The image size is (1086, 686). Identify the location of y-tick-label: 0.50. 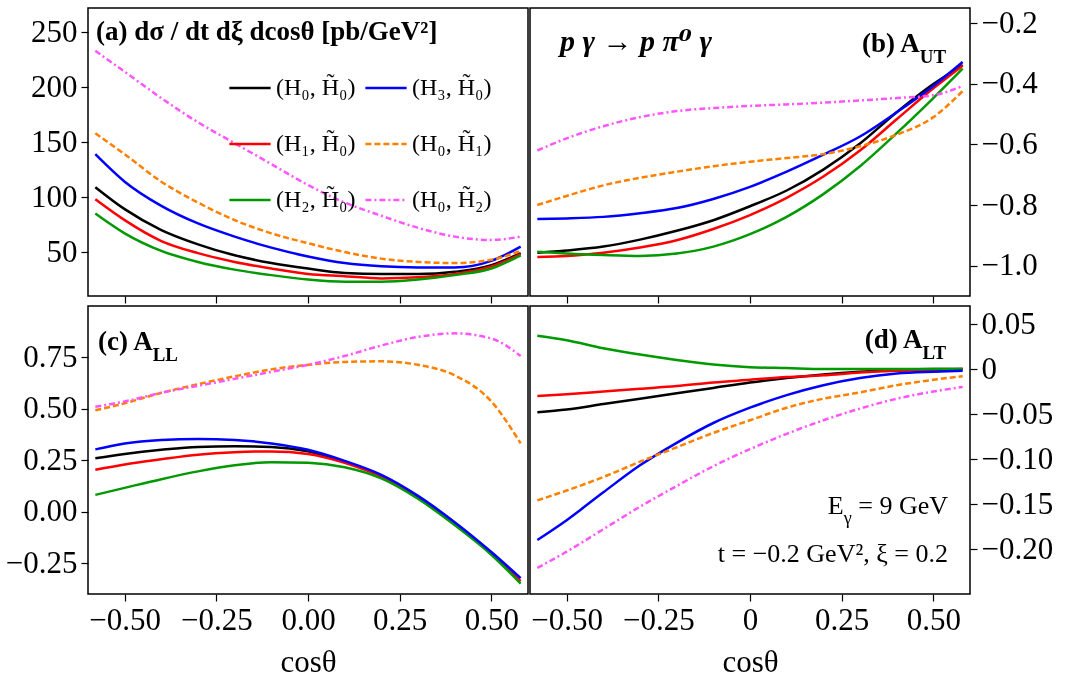
(50, 408).